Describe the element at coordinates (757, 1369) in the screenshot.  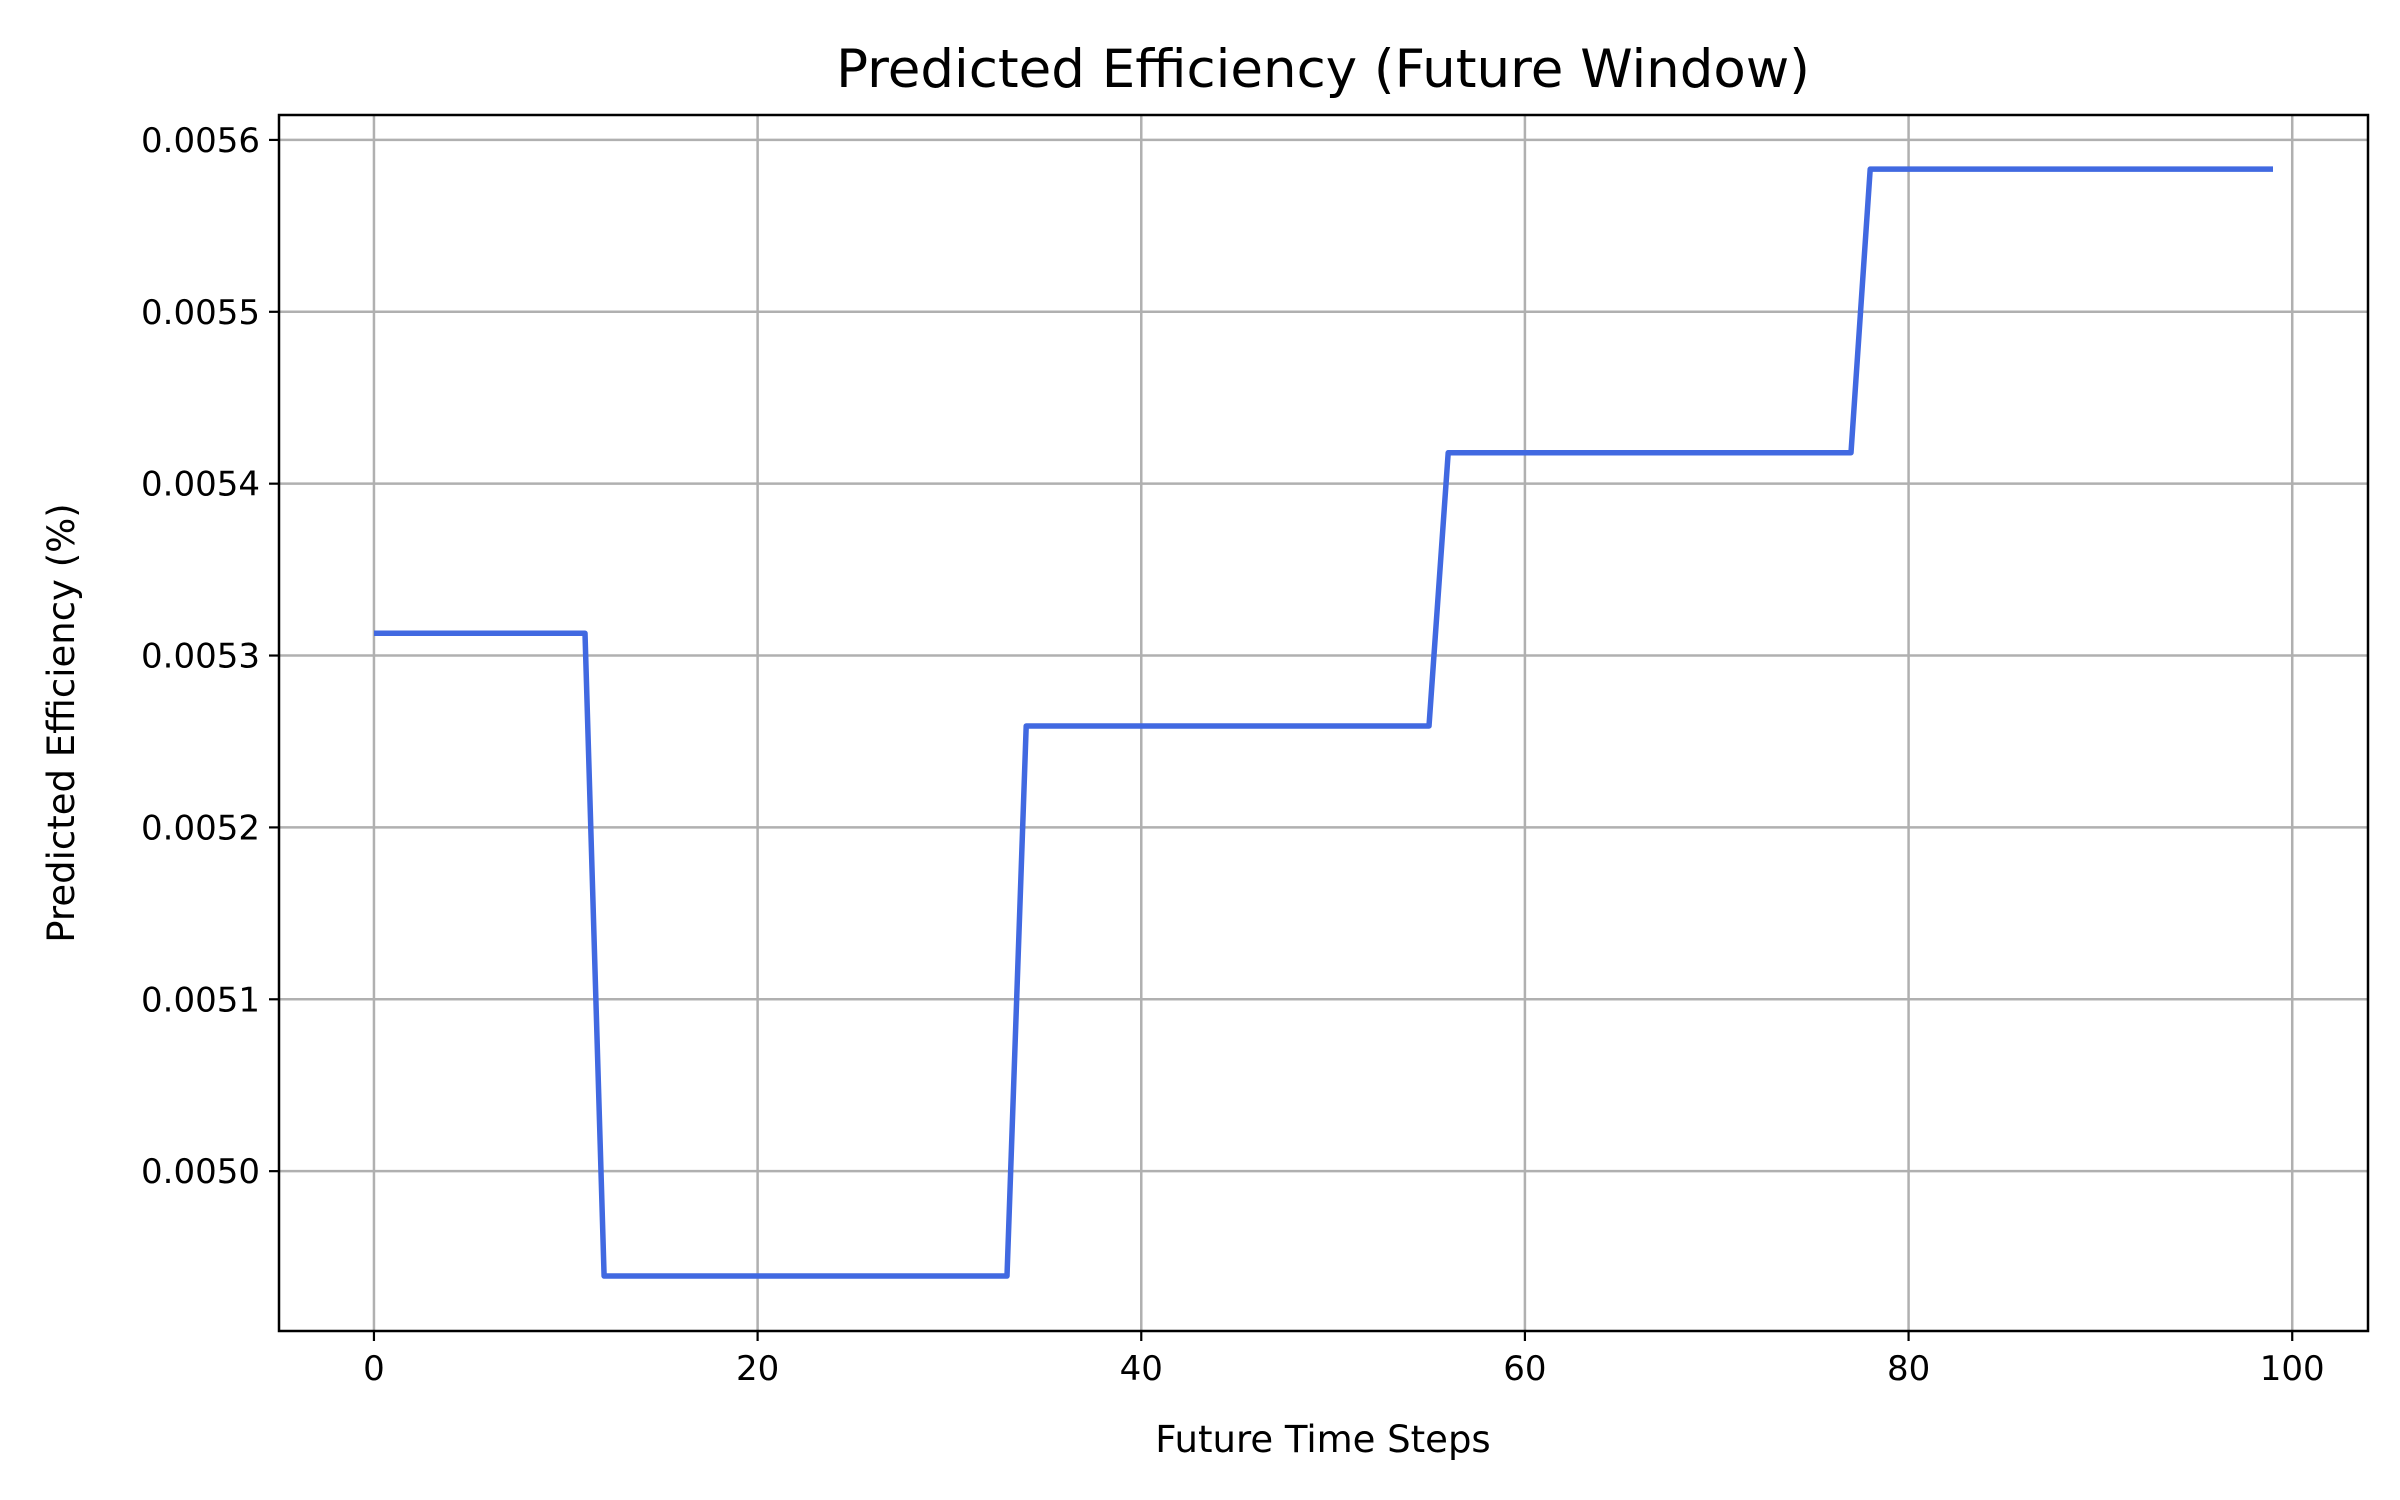
I see `x-tick-label: 20` at that location.